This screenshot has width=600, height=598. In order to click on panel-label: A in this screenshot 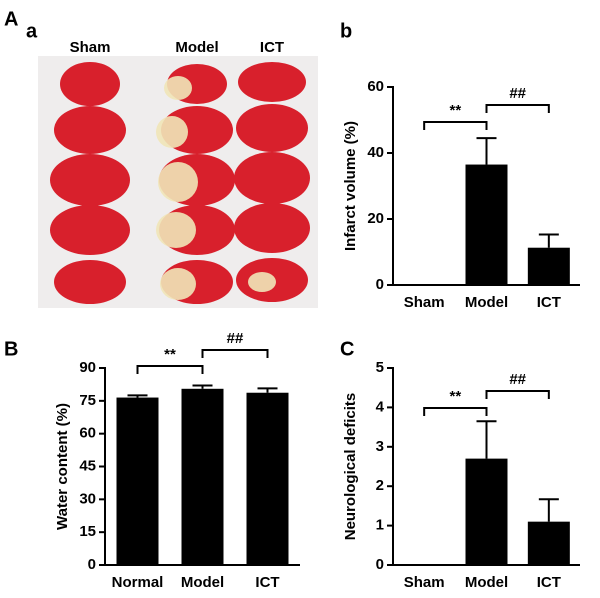, I will do `click(11, 19)`.